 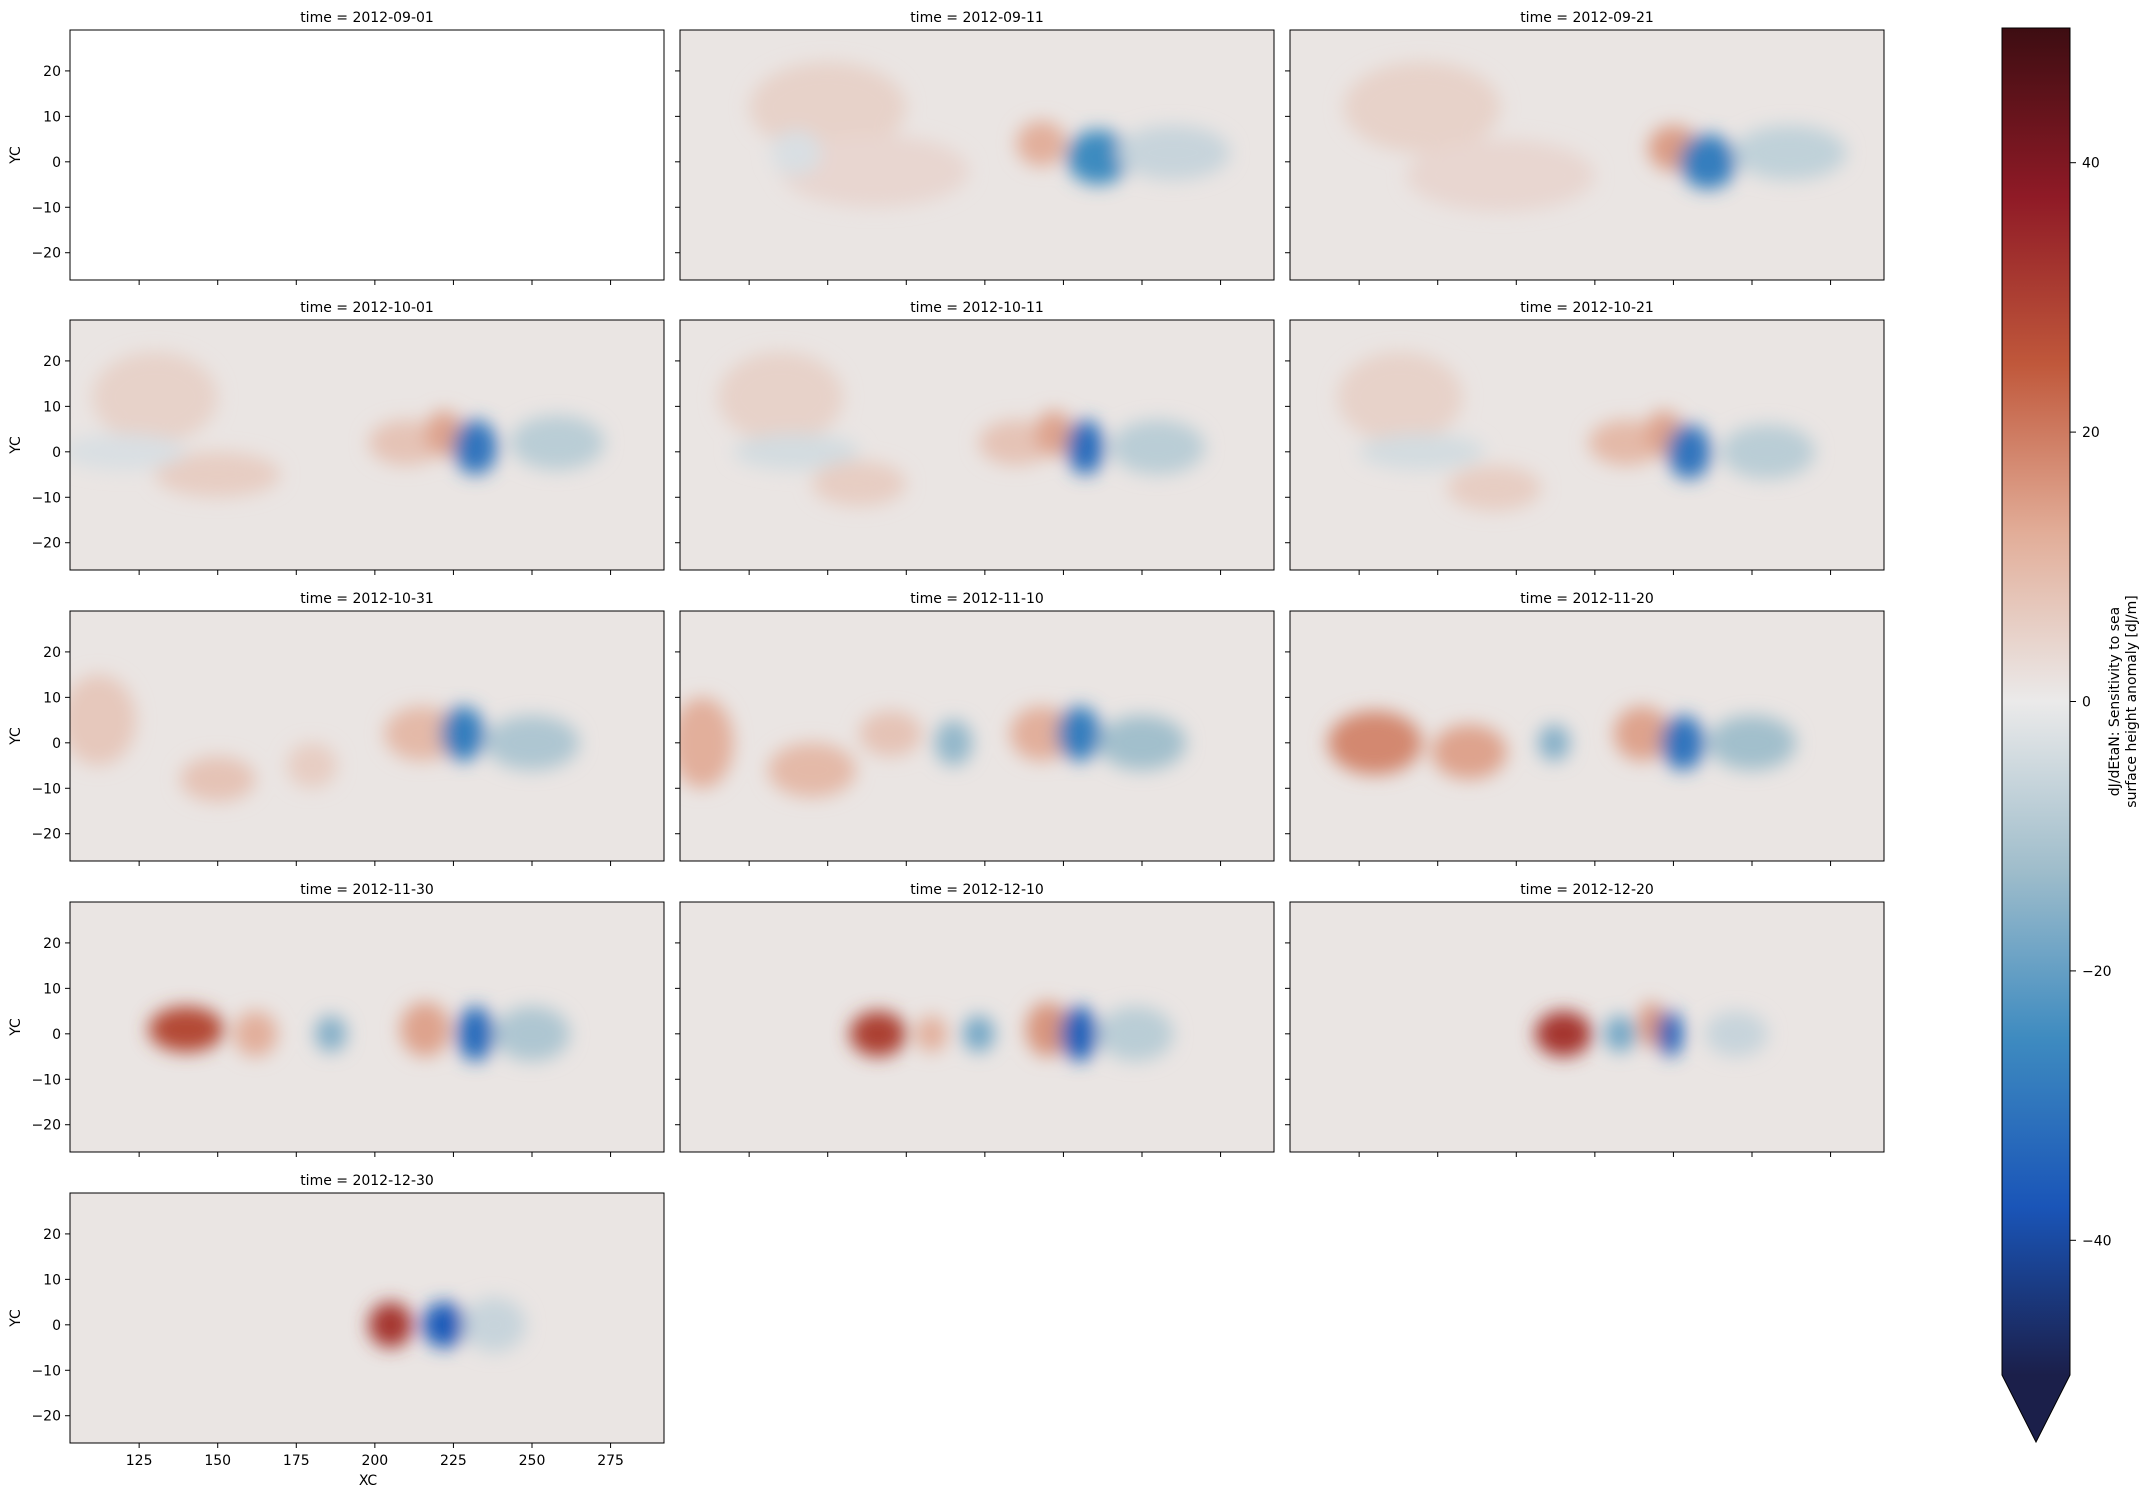 I want to click on panel-title: time = 2012-10-31, so click(x=367, y=599).